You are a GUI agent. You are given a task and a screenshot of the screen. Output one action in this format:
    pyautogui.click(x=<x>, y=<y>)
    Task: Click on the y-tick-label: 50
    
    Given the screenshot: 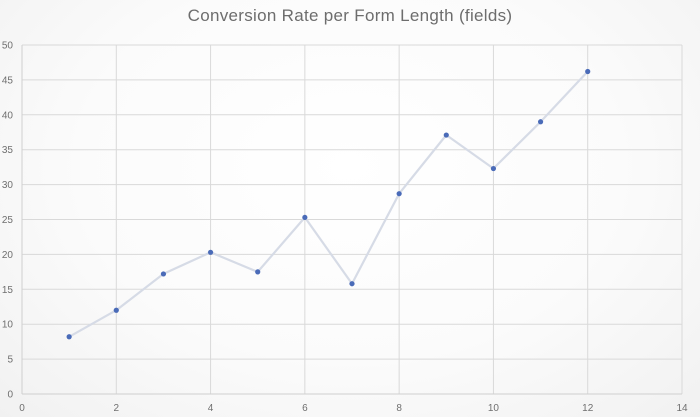 What is the action you would take?
    pyautogui.click(x=8, y=46)
    